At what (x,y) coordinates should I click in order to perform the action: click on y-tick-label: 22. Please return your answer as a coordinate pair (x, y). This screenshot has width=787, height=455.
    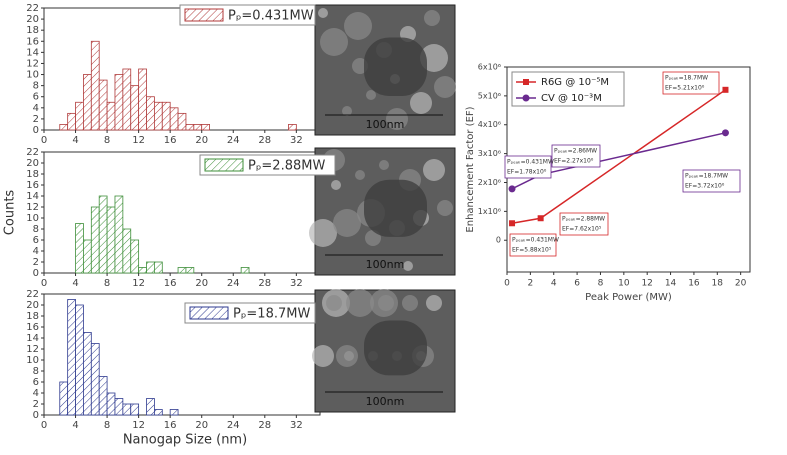
    Looking at the image, I should click on (32, 294).